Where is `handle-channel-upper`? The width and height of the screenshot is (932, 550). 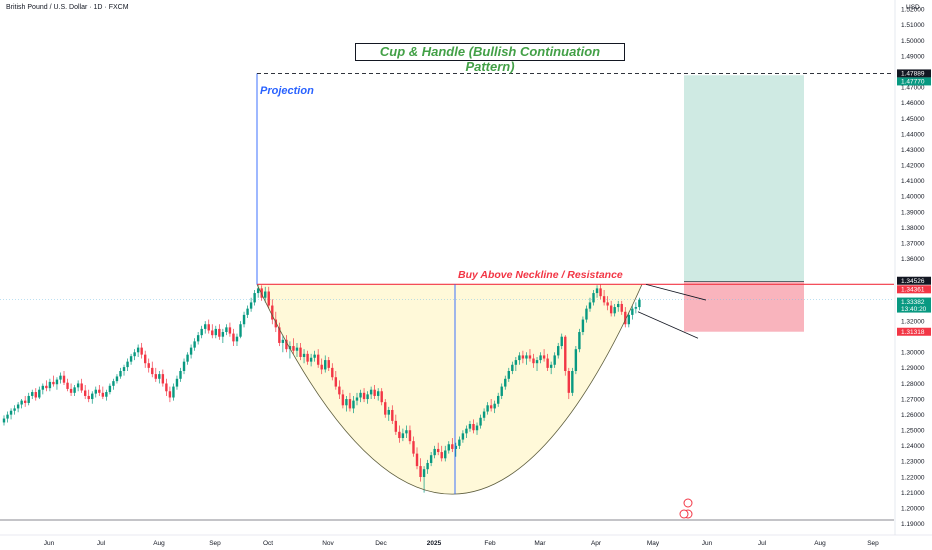 handle-channel-upper is located at coordinates (676, 292).